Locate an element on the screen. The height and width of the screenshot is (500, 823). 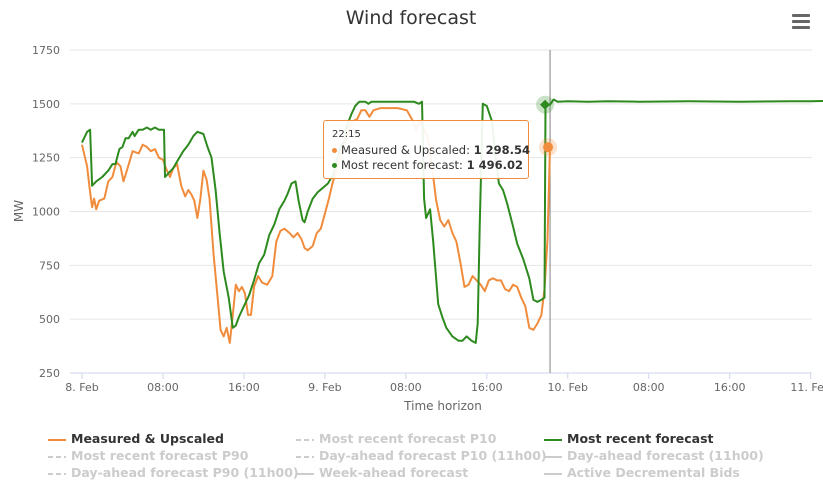
legend-item-most-recent-p90: Most recent forecast P90 is located at coordinates (148, 456).